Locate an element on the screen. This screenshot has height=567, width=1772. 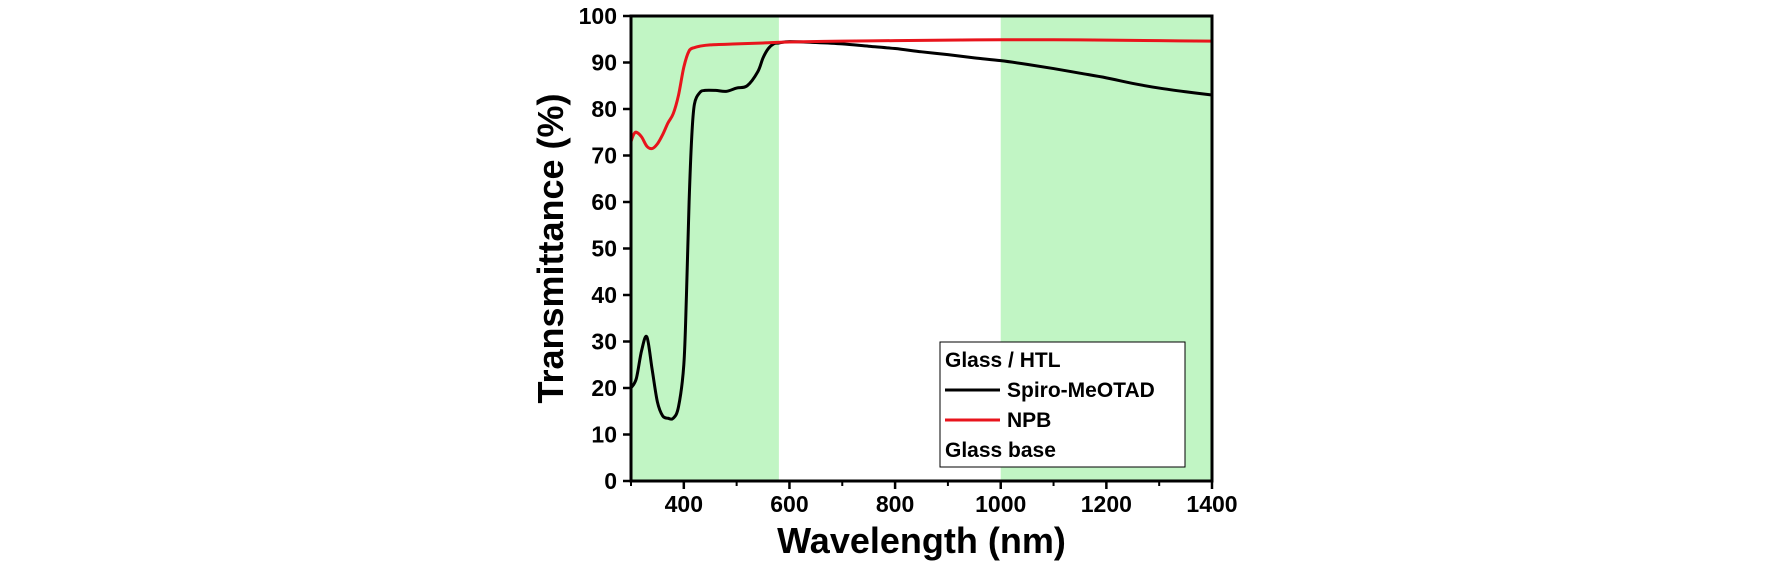
y-tick-label-90: 90 is located at coordinates (604, 63).